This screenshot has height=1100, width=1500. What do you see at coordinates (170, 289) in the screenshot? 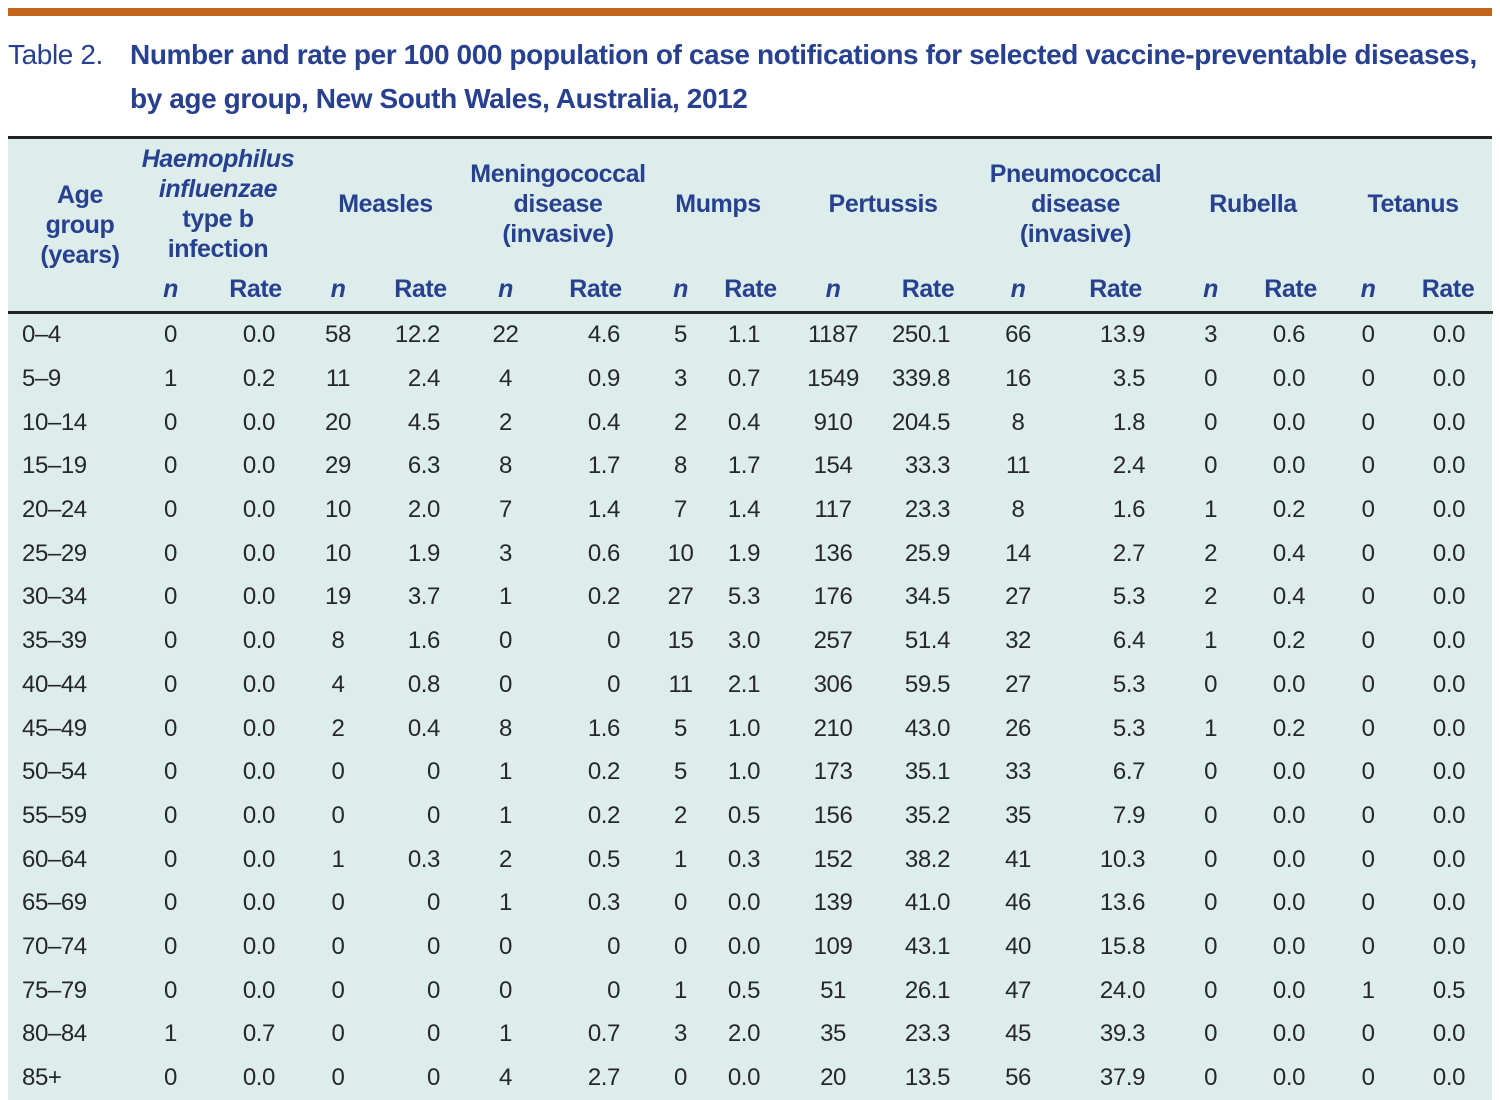
I see `subheader-n-hib: n` at bounding box center [170, 289].